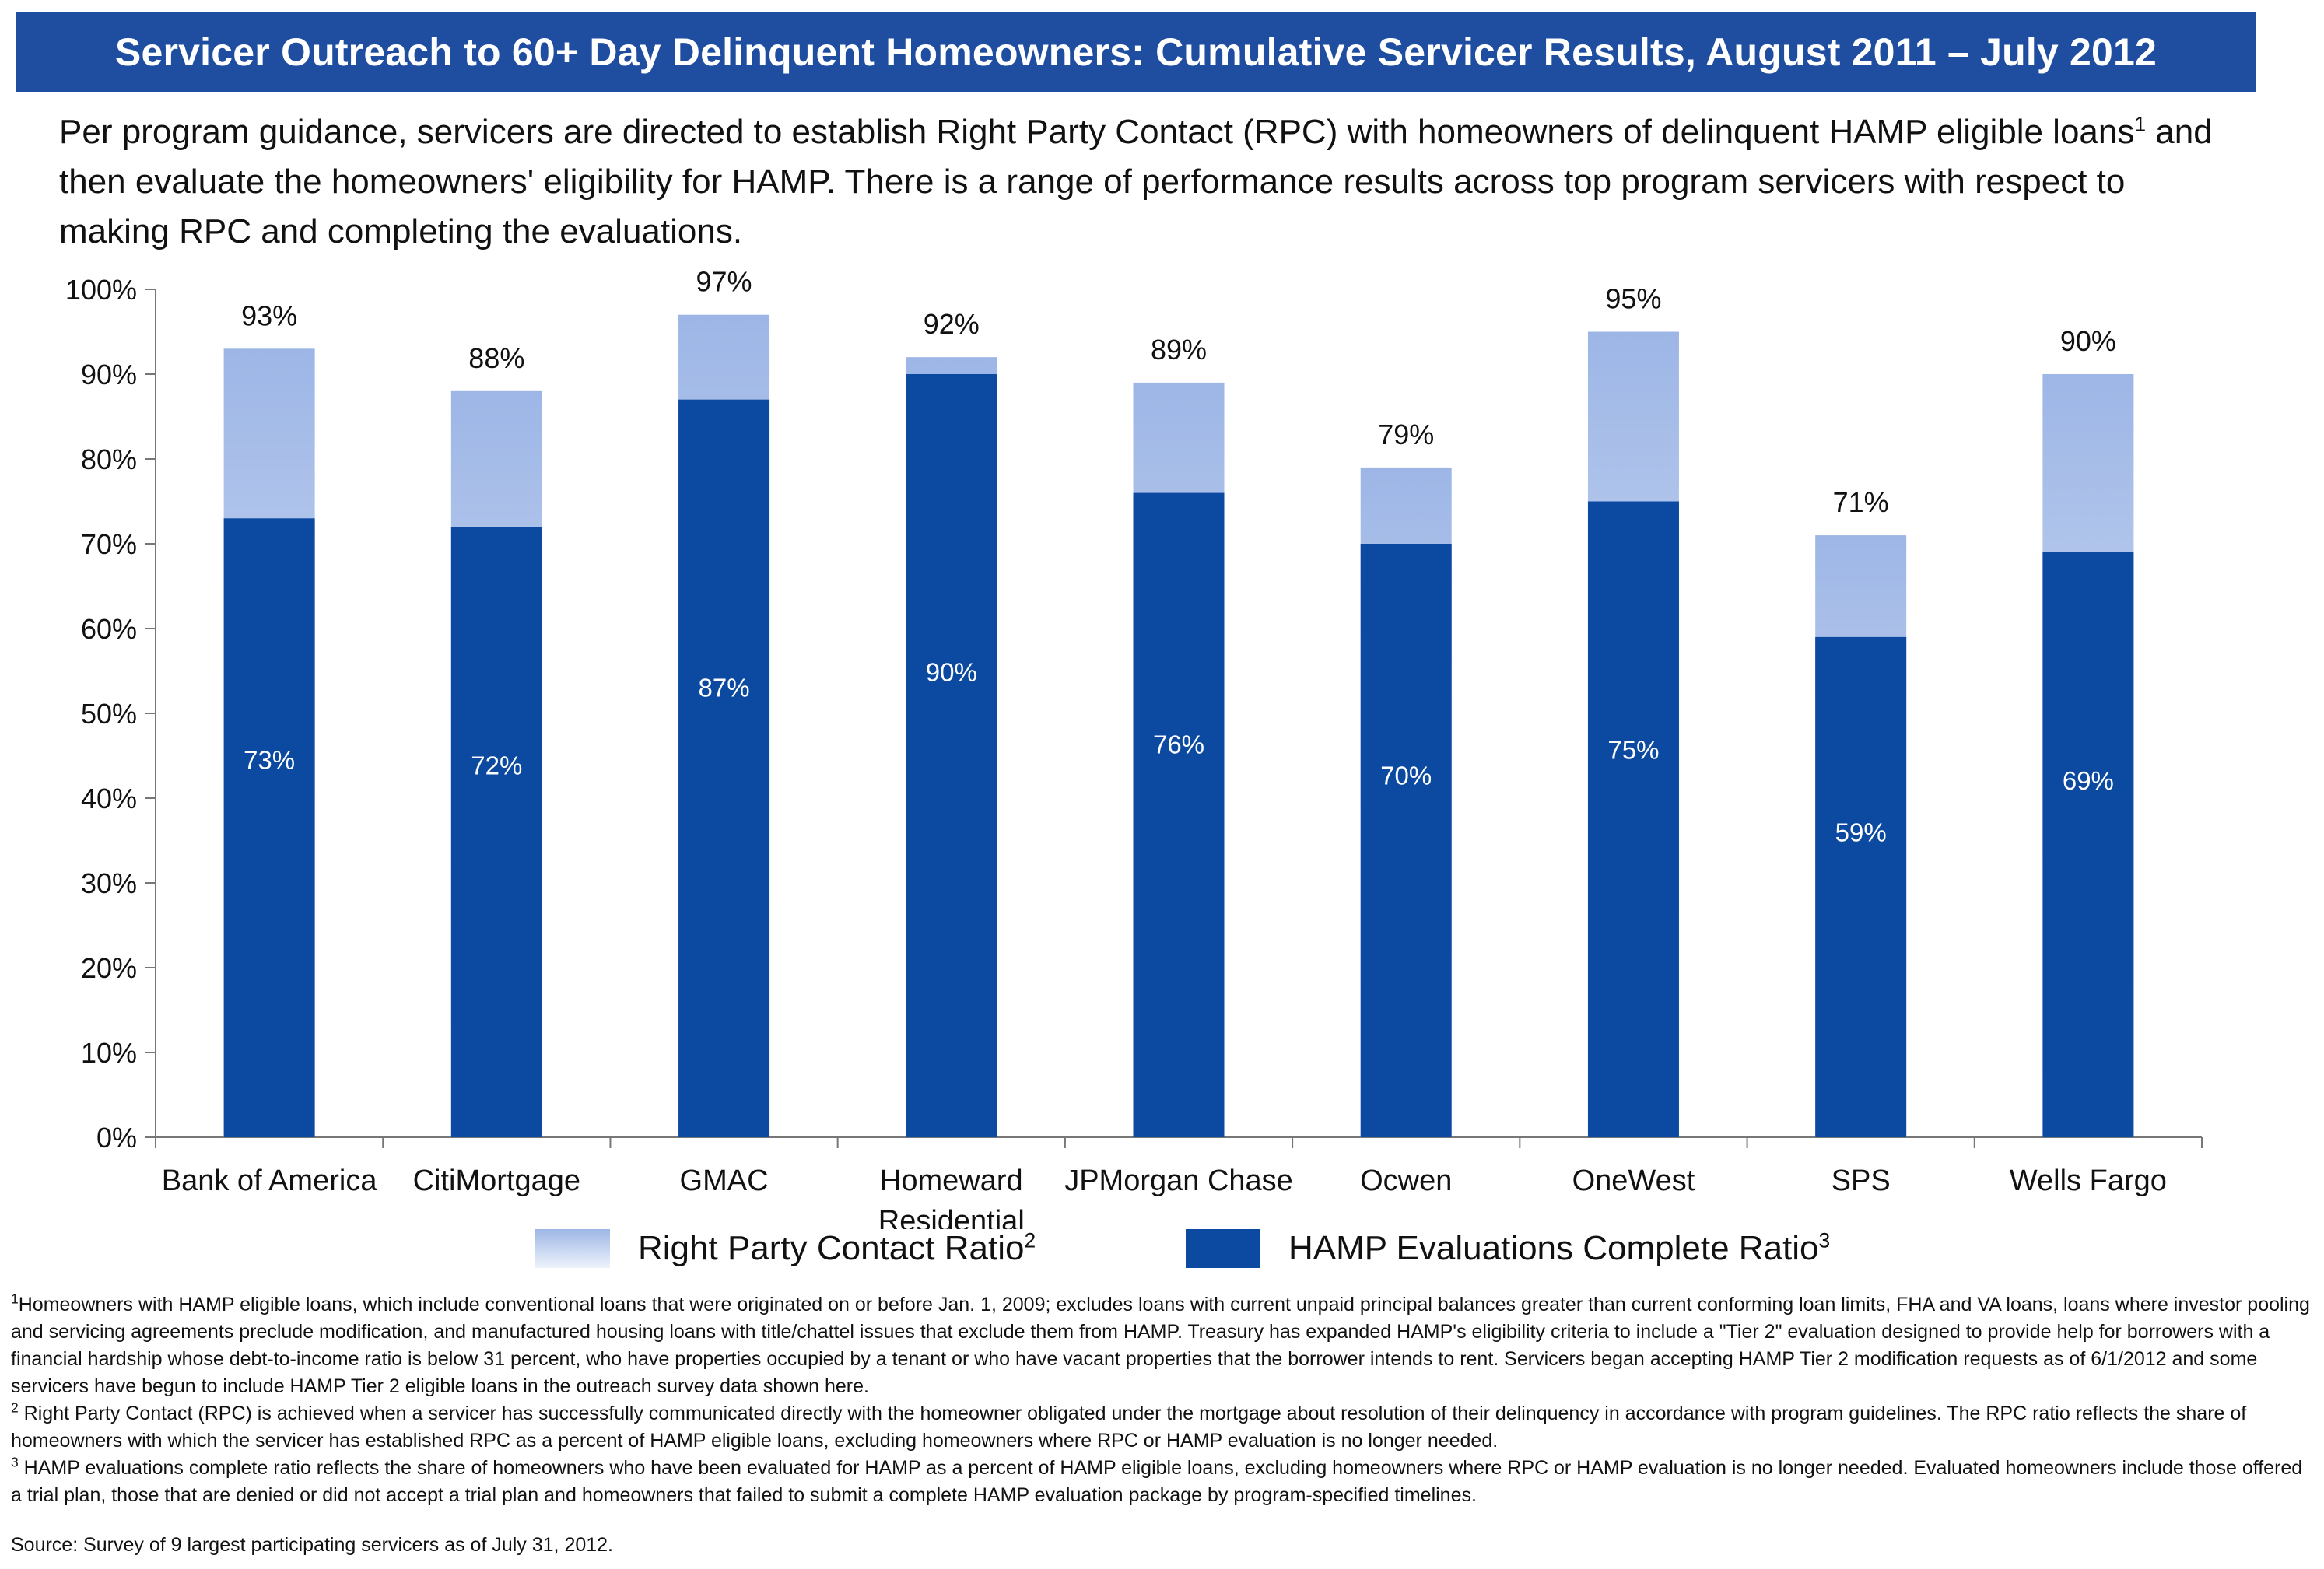 The height and width of the screenshot is (1569, 2324). I want to click on data-label-hamp: 76%, so click(1178, 744).